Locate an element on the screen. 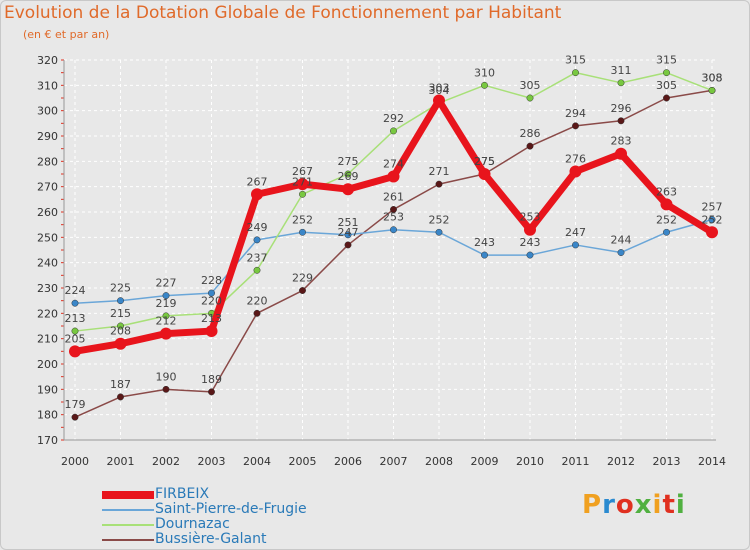 The image size is (750, 550). data-label: 243 is located at coordinates (530, 242).